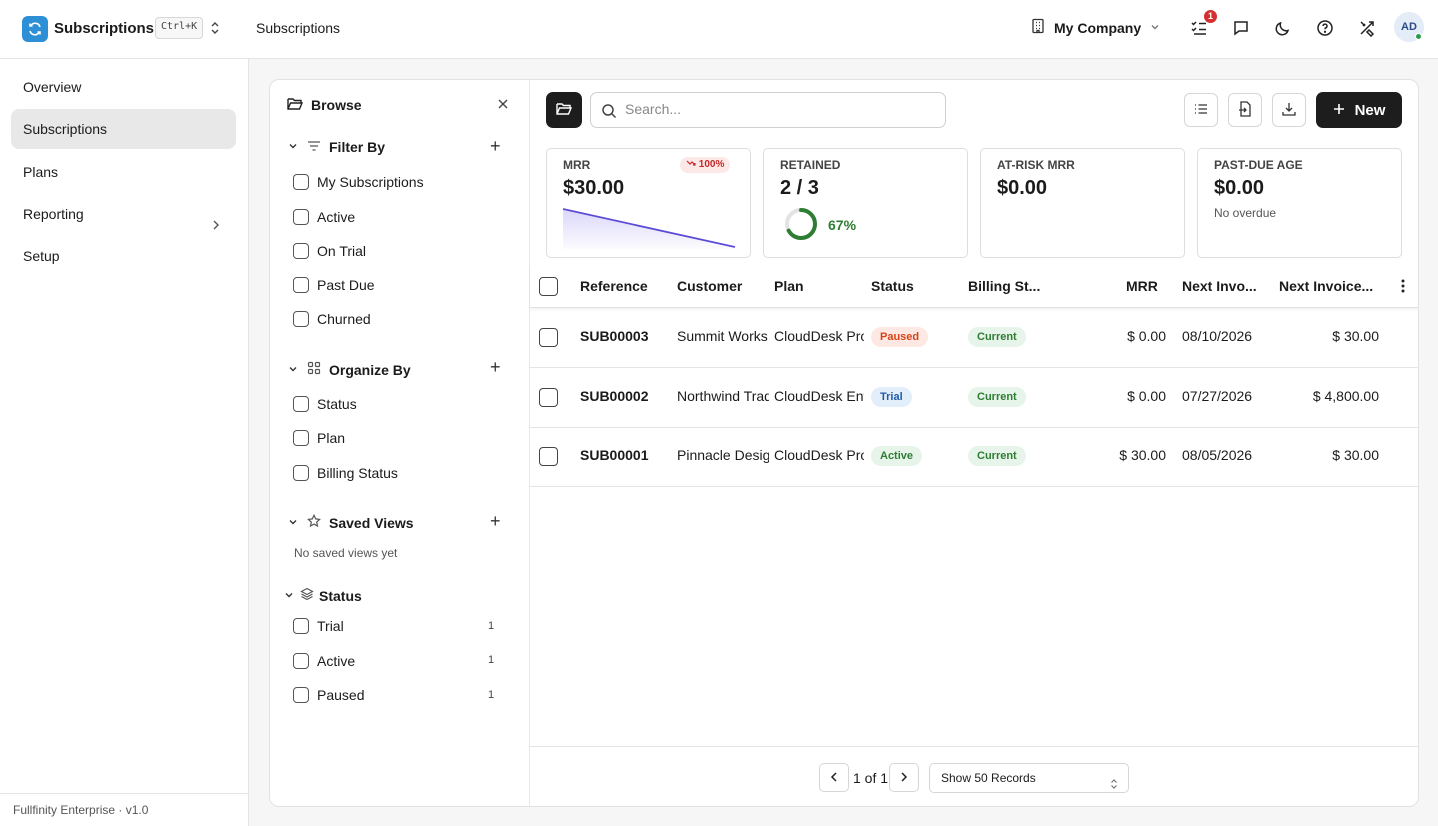  Describe the element at coordinates (341, 695) in the screenshot. I see `option-label: Paused` at that location.